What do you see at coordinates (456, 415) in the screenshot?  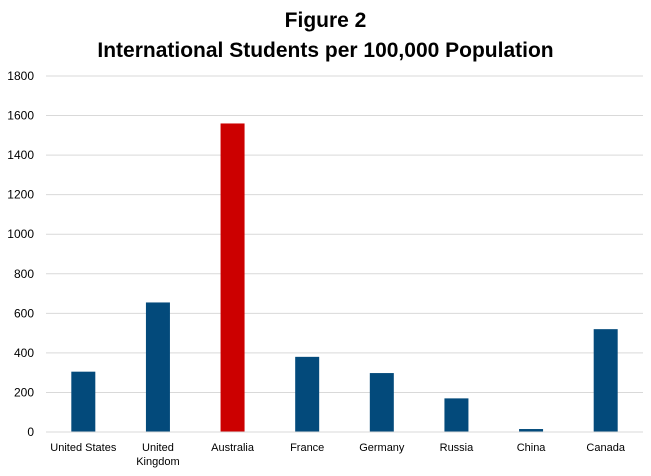 I see `bar-russia` at bounding box center [456, 415].